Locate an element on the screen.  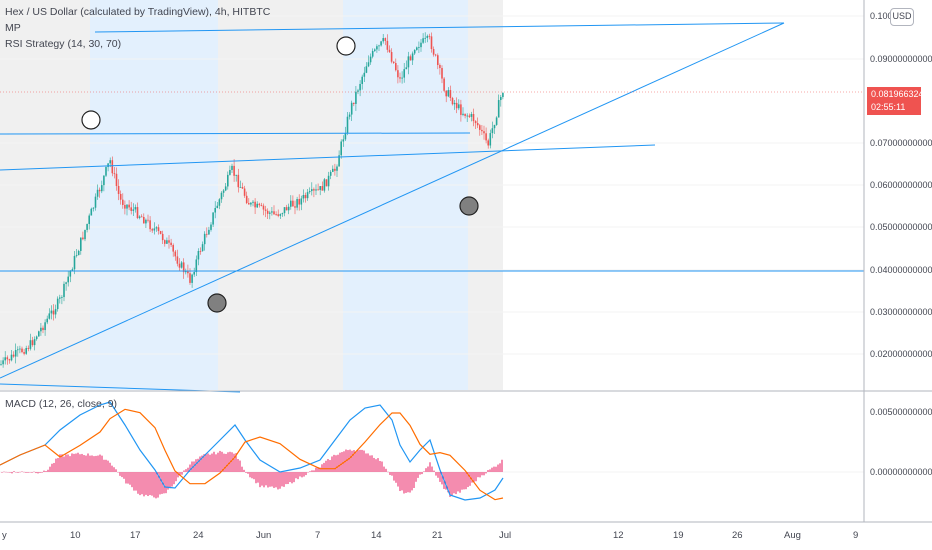
indicator-macd-label: MACD (12, 26, close, 9) is located at coordinates (61, 404).